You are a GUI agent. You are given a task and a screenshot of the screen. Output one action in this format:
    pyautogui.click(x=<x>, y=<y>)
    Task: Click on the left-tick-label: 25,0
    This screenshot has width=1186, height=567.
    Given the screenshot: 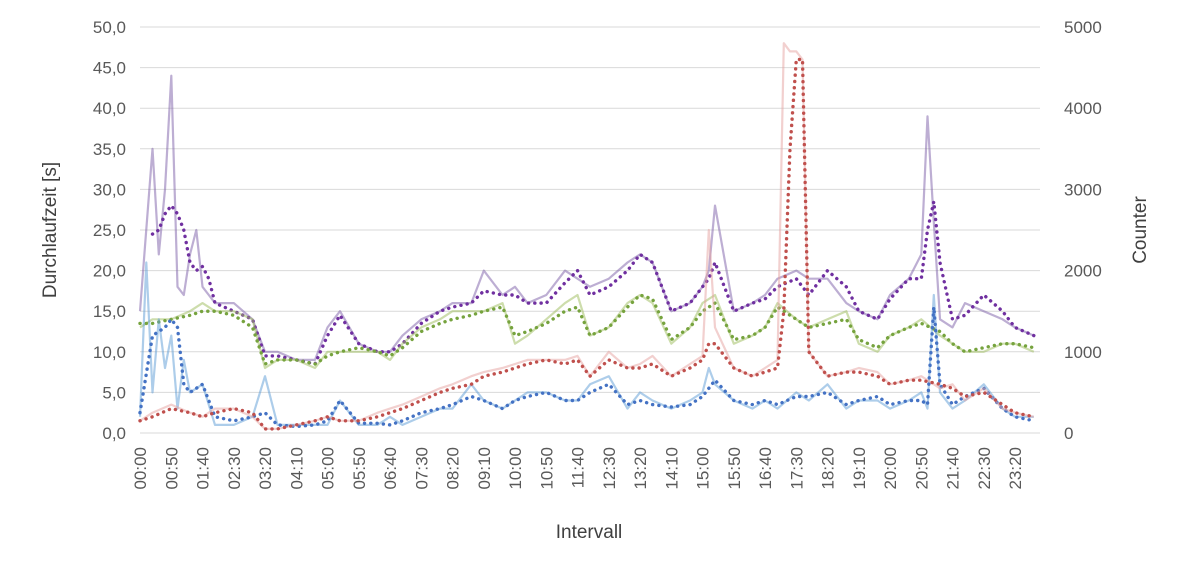 What is the action you would take?
    pyautogui.click(x=109, y=230)
    